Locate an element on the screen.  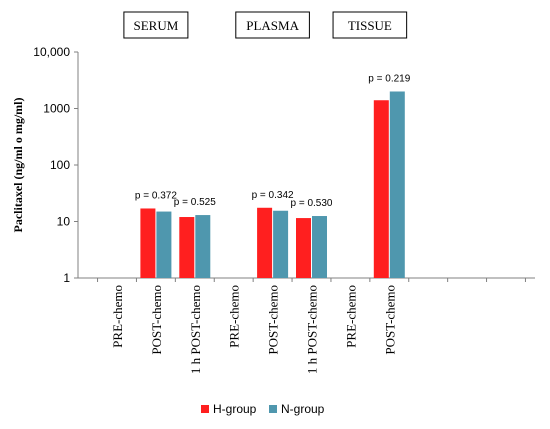
group-label: PLASMA is located at coordinates (272, 25).